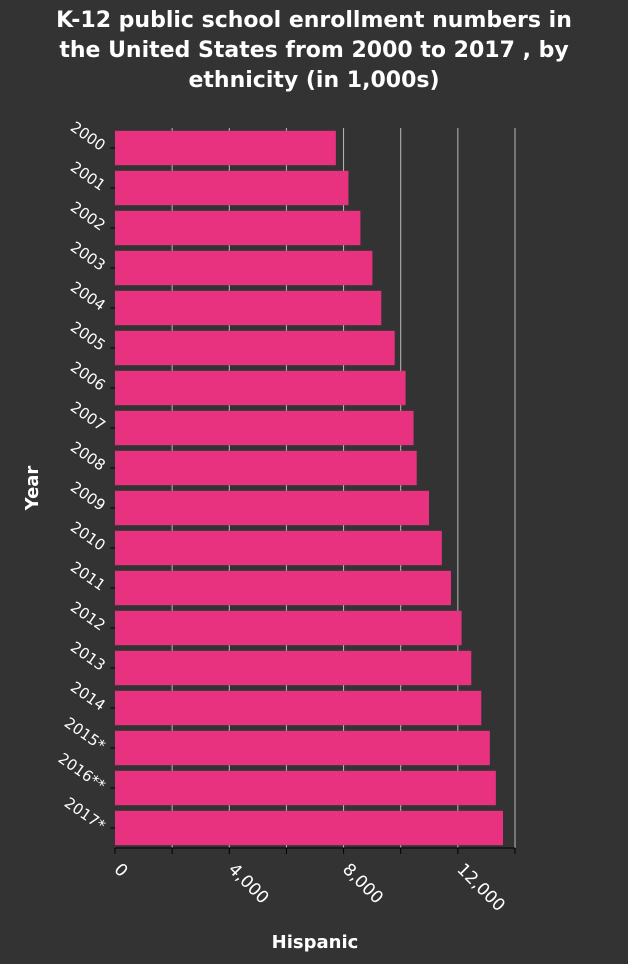 The width and height of the screenshot is (628, 964). I want to click on bar-2012, so click(288, 628).